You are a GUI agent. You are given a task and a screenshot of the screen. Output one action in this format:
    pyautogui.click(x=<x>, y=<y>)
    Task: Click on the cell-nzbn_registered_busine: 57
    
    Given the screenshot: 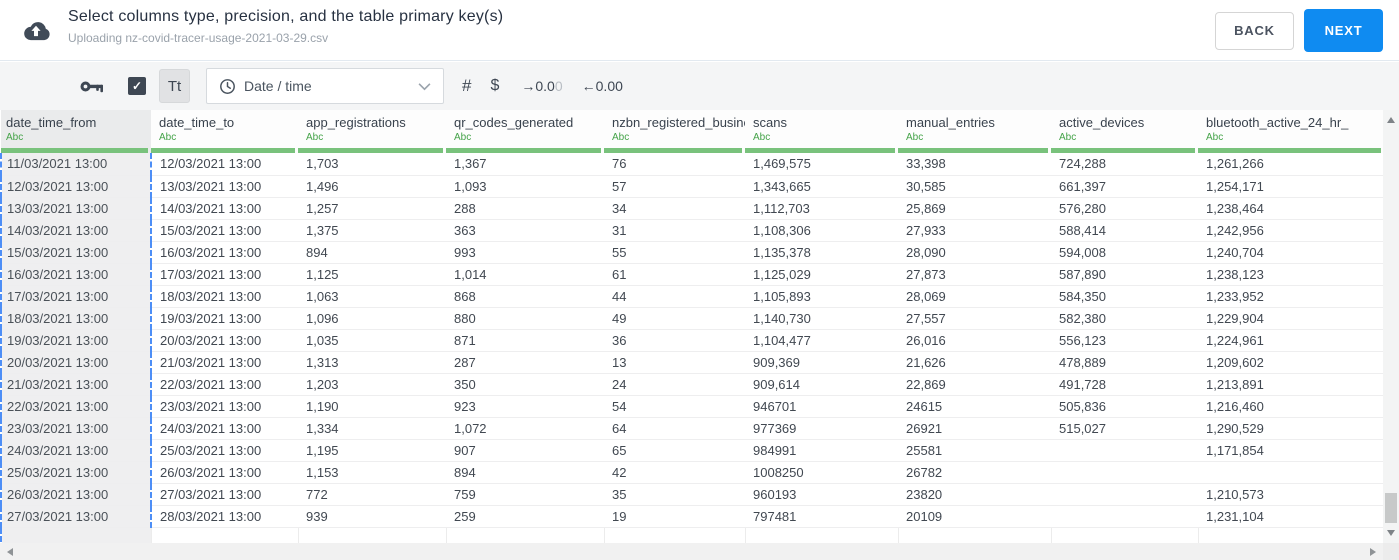 What is the action you would take?
    pyautogui.click(x=674, y=186)
    